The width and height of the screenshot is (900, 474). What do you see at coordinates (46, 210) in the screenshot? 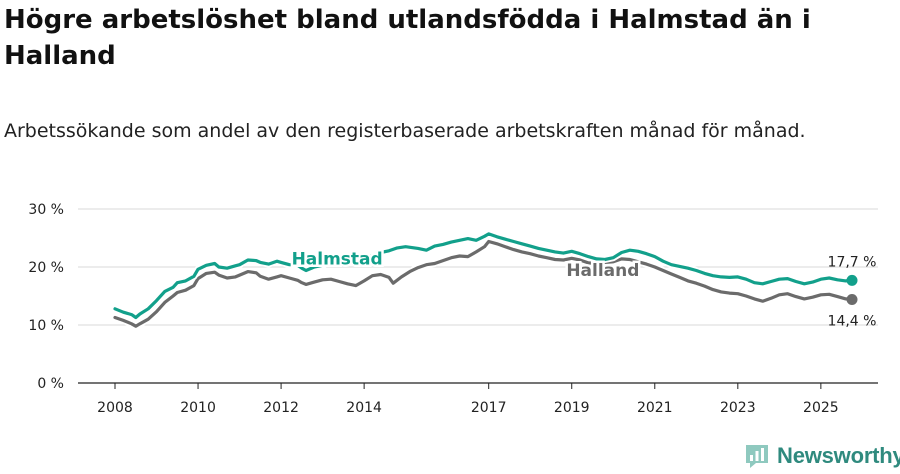
I see `y-tick-label-30: 30 %` at bounding box center [46, 210].